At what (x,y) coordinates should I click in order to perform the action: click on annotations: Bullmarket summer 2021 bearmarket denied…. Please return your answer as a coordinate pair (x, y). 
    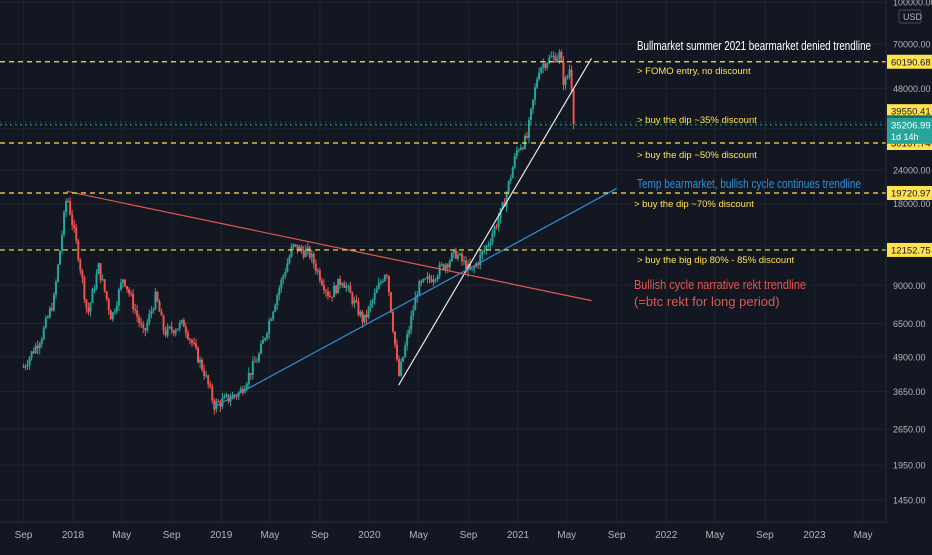
    Looking at the image, I should click on (752, 173).